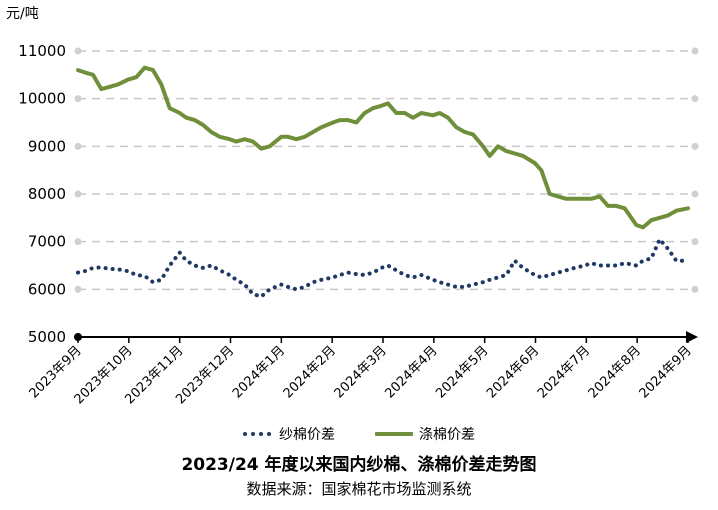  I want to click on legend: 纱棉价差 涤棉价差, so click(359, 434).